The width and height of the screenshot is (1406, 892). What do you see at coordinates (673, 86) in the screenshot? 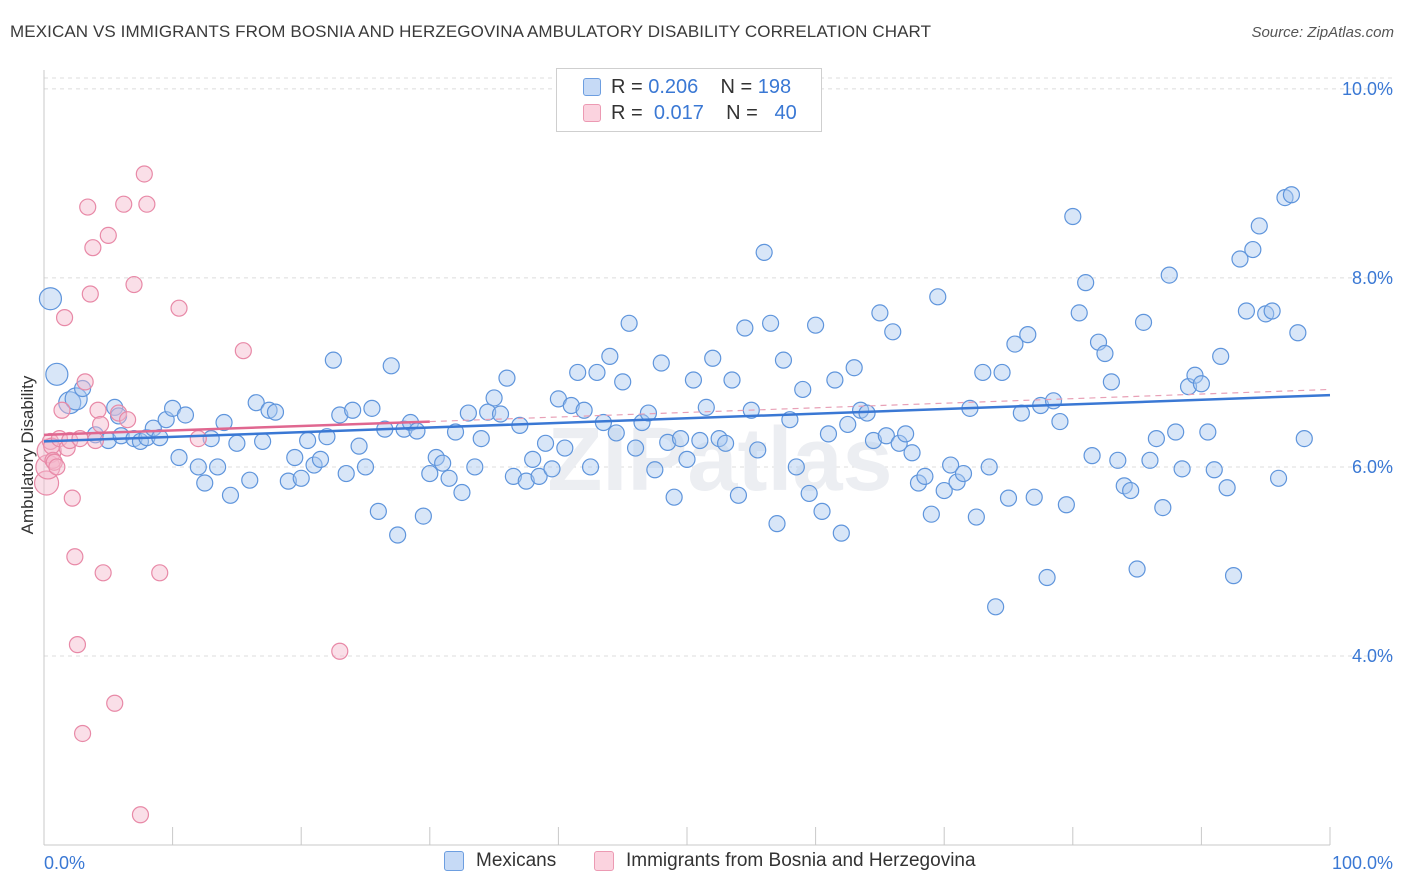
I see `legend-r-value: 0.206` at bounding box center [673, 86].